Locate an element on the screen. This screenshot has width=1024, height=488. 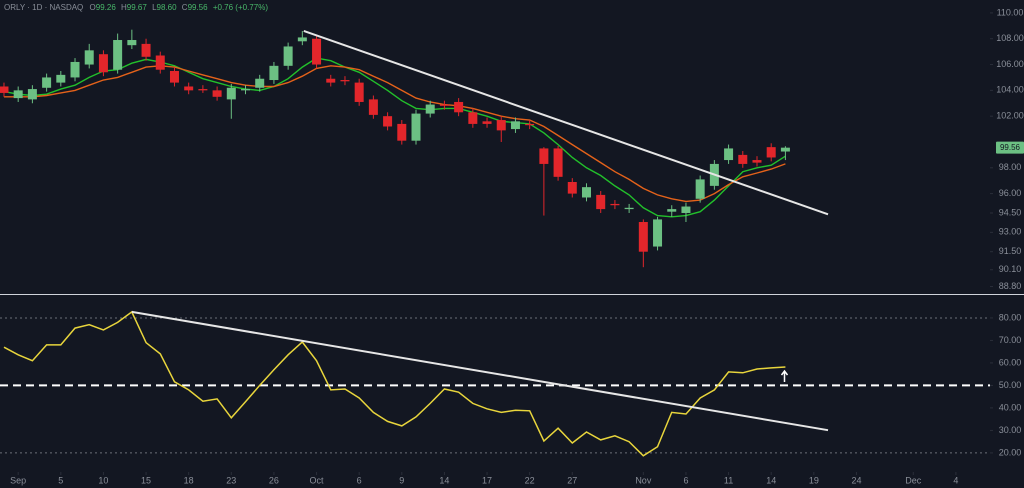
x-tick-label: 22 is located at coordinates (530, 480).